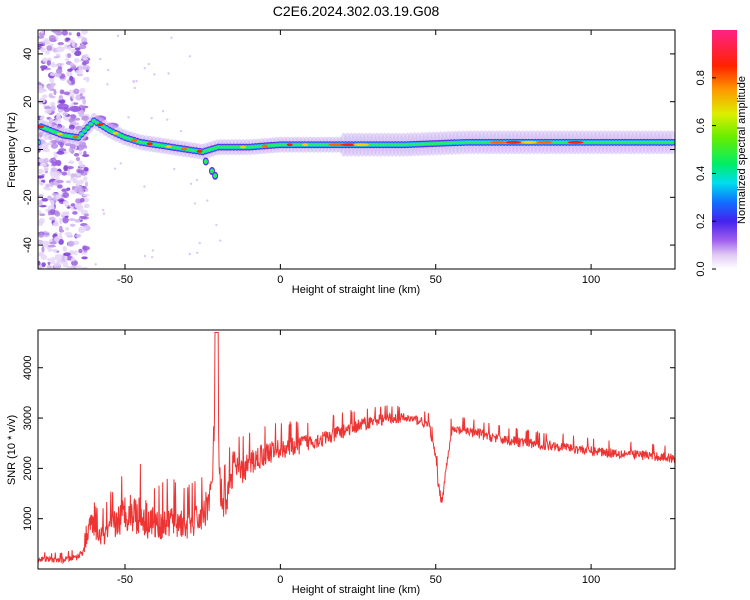 Image resolution: width=750 pixels, height=600 pixels. Describe the element at coordinates (12, 450) in the screenshot. I see `snr-y-axis-label: SNR (10 * v/v)` at that location.